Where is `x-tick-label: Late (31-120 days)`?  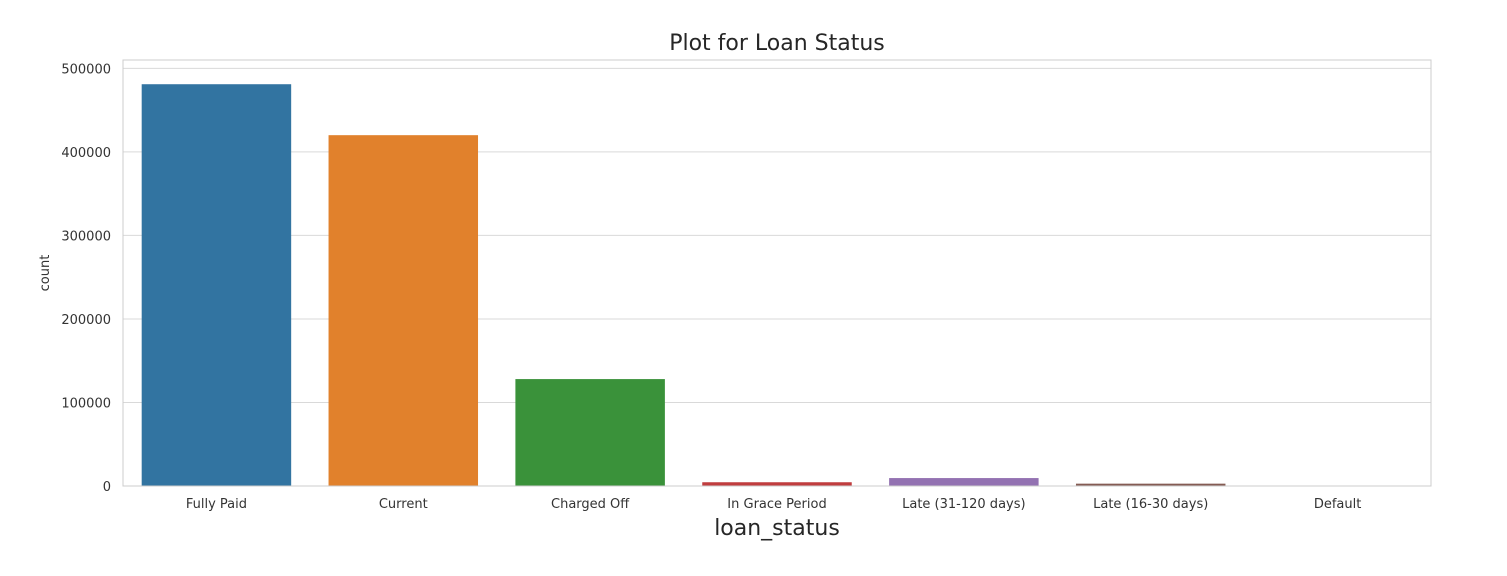
x-tick-label: Late (31-120 days) is located at coordinates (963, 504).